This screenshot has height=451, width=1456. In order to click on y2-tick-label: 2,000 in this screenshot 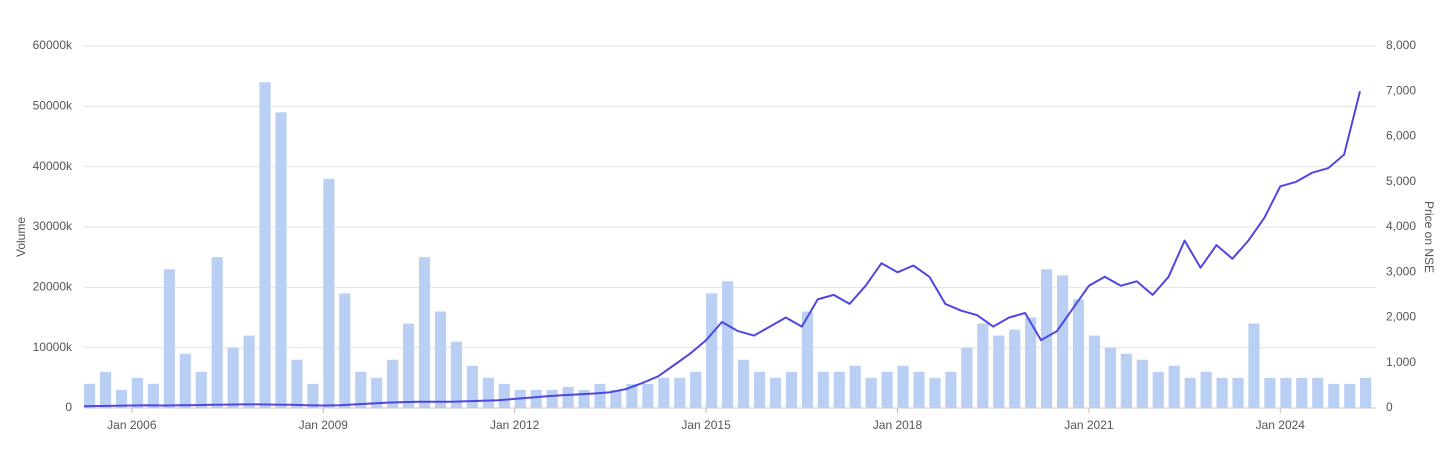, I will do `click(1401, 317)`.